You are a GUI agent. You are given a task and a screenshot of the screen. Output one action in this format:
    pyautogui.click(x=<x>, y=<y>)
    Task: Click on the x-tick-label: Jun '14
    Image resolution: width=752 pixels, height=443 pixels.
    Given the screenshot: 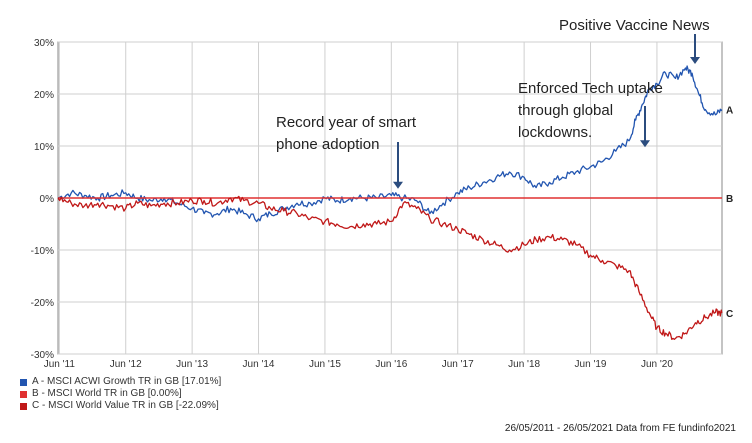 What is the action you would take?
    pyautogui.click(x=259, y=364)
    